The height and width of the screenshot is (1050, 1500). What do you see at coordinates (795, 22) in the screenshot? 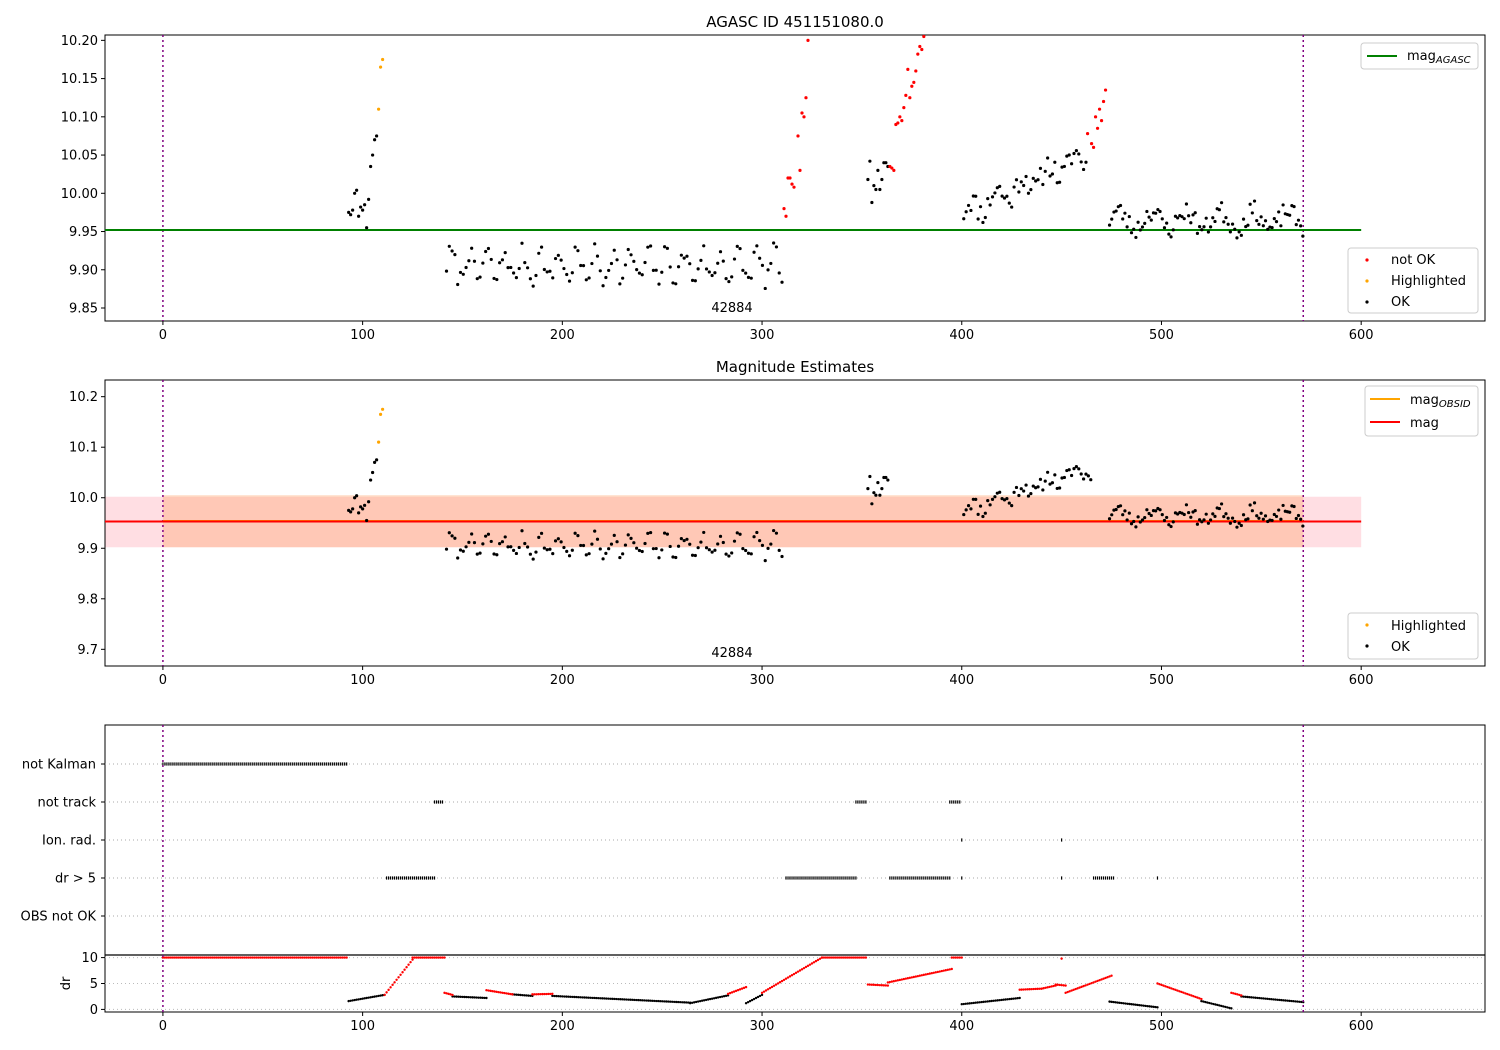
I see `agasc-panel-title: AGASC ID 451151080.0` at bounding box center [795, 22].